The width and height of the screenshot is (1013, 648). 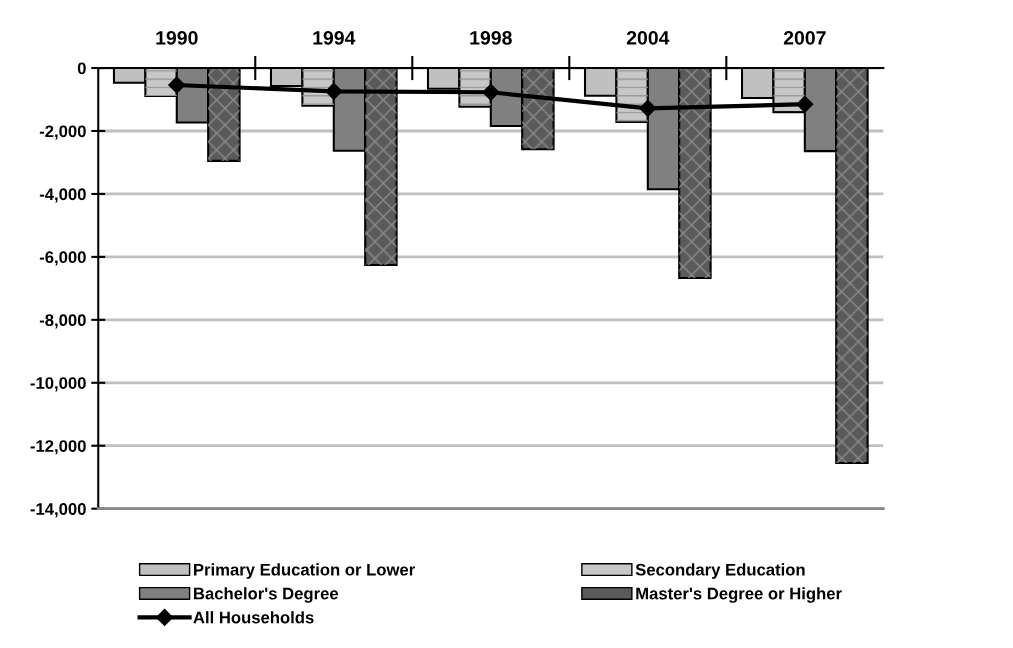 What do you see at coordinates (62, 132) in the screenshot?
I see `y-tick-label: -2,000` at bounding box center [62, 132].